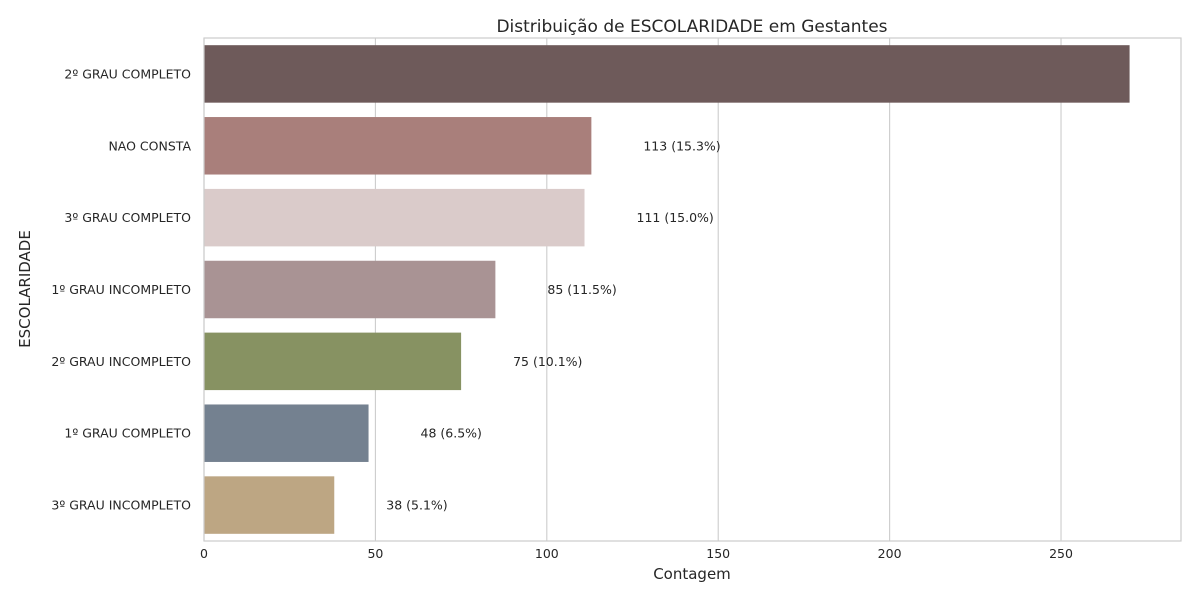 Image resolution: width=1200 pixels, height=600 pixels. Describe the element at coordinates (121, 361) in the screenshot. I see `y-tick-label: 2º GRAU INCOMPLETO` at that location.